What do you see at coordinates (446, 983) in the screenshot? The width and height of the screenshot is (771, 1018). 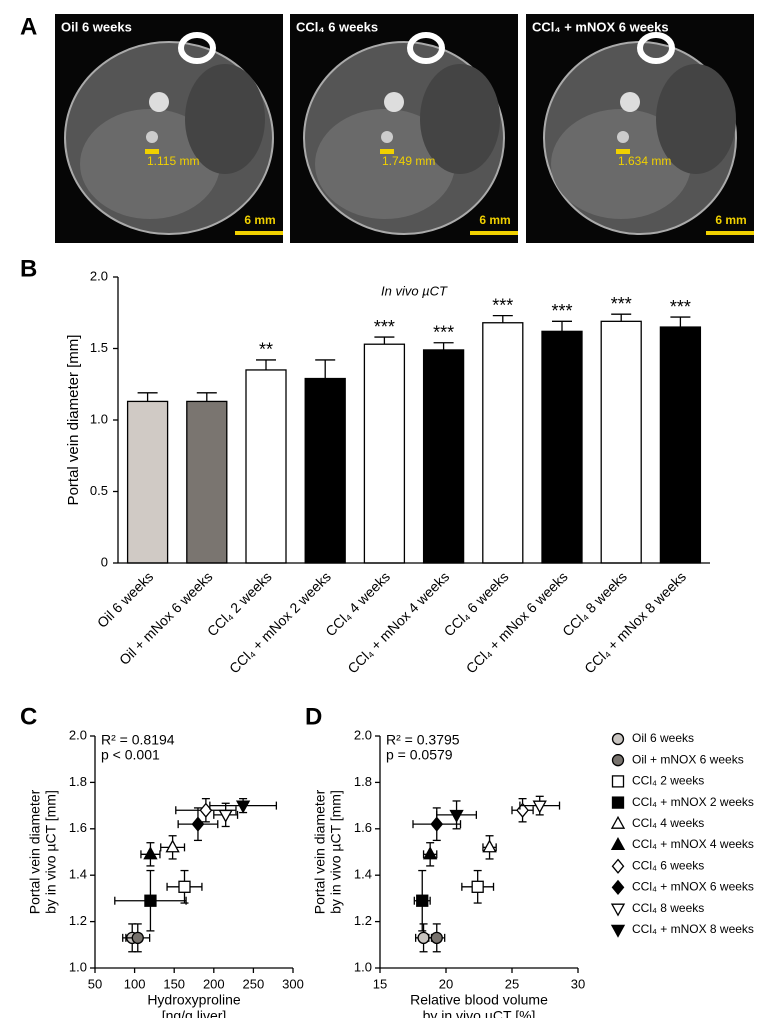 I see `x-tick-label: 20` at bounding box center [446, 983].